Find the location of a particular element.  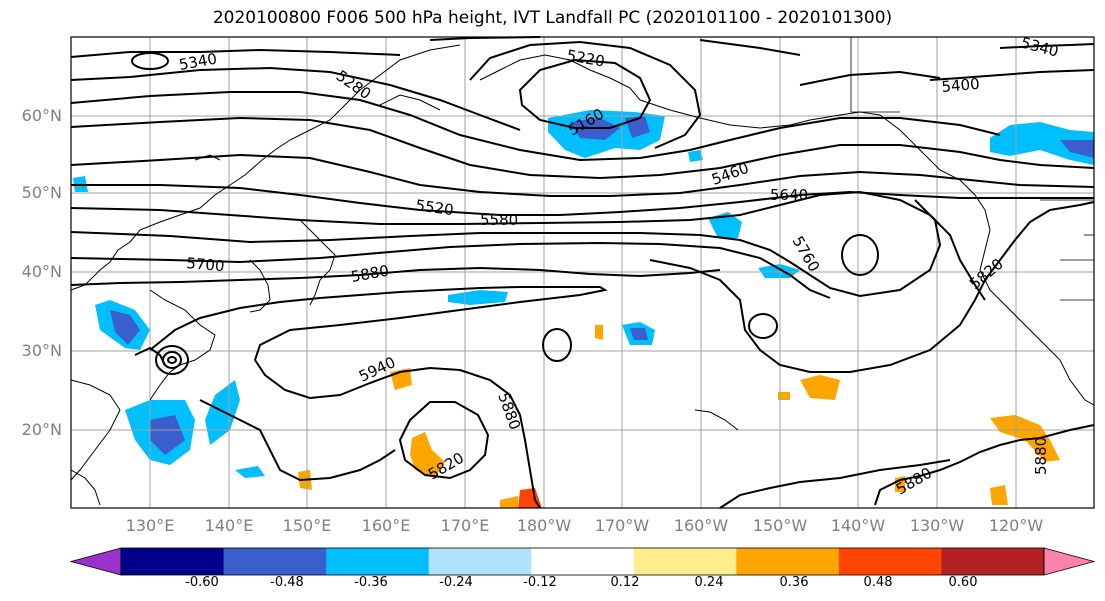

colorbar-tick-label: -0.60 is located at coordinates (202, 582).